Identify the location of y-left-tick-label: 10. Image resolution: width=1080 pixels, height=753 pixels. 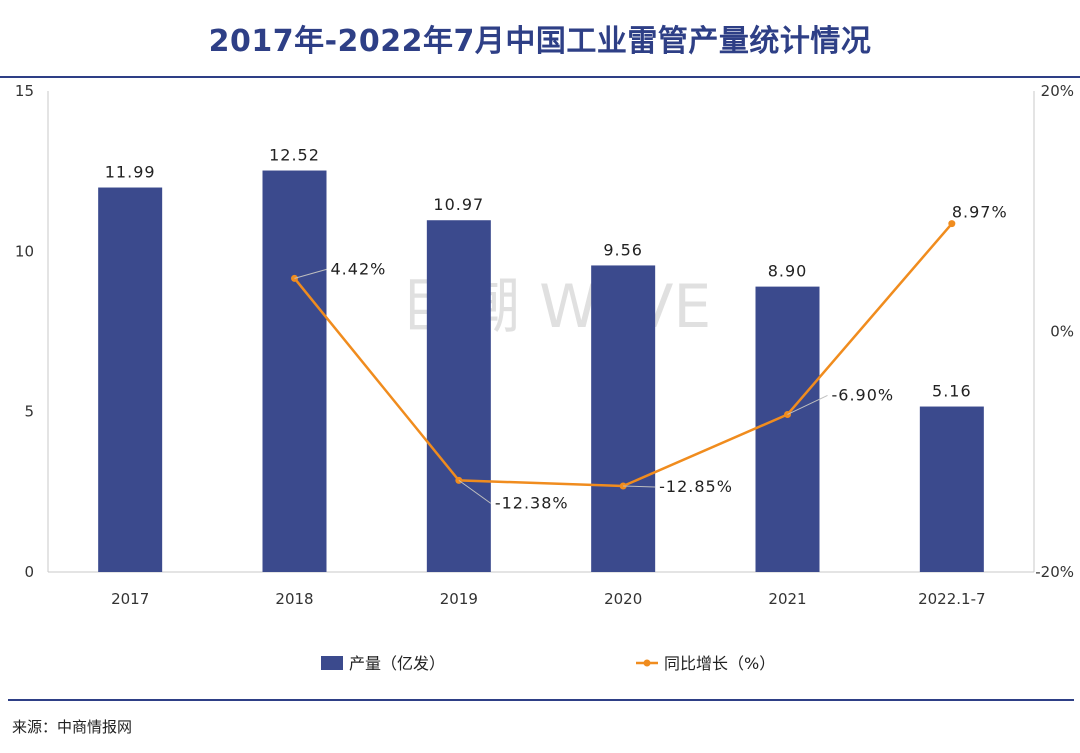
(24, 251).